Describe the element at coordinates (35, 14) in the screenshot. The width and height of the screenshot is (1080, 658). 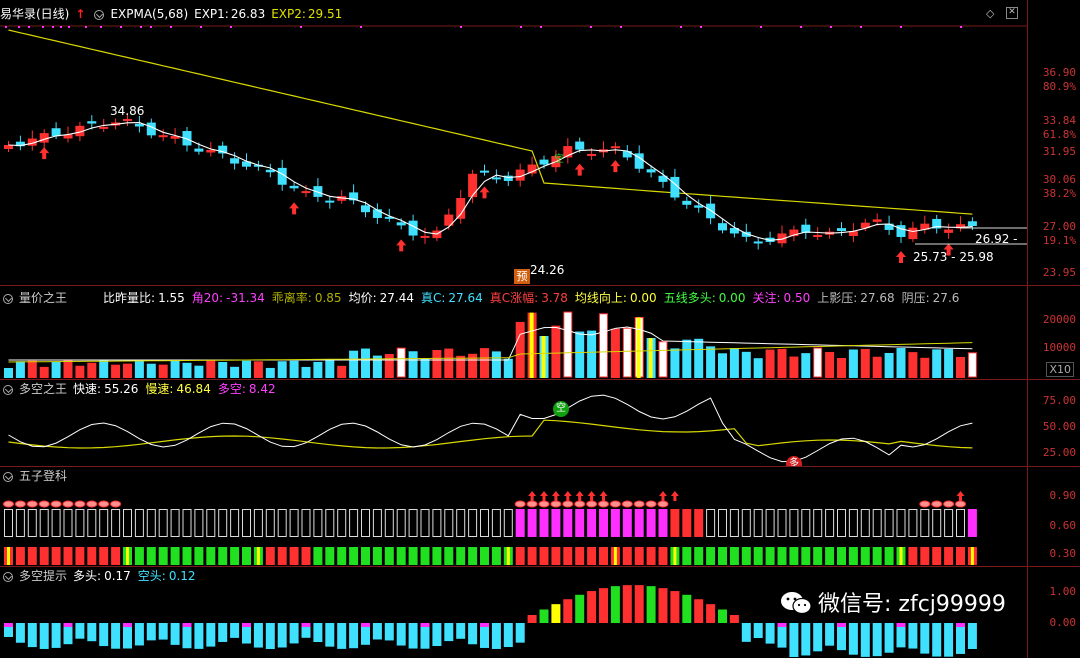
I see `stock-name: 易华录(日线)` at that location.